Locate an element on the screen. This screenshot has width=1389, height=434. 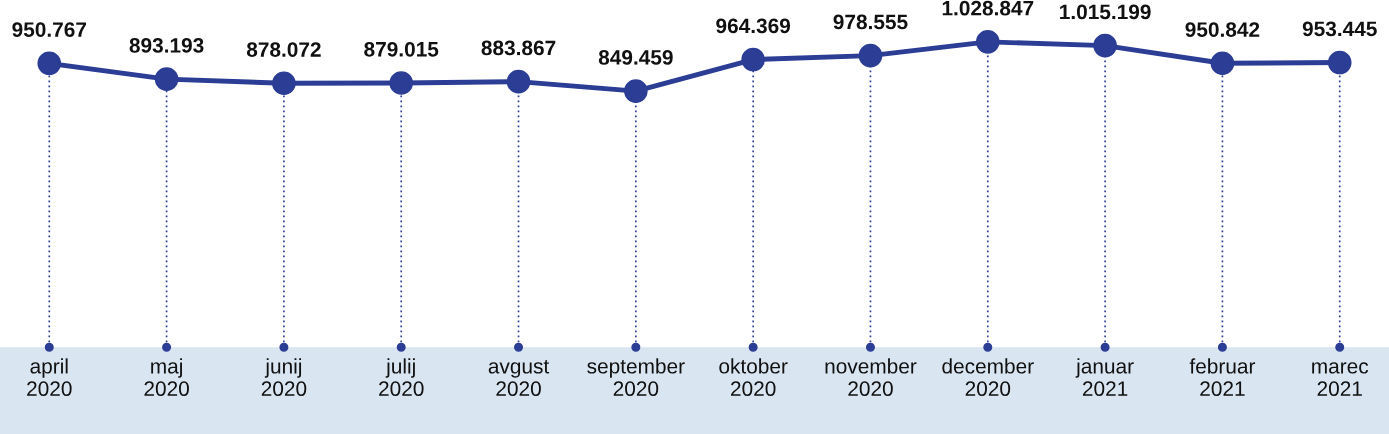
x-tick-label: december 2020 is located at coordinates (988, 377).